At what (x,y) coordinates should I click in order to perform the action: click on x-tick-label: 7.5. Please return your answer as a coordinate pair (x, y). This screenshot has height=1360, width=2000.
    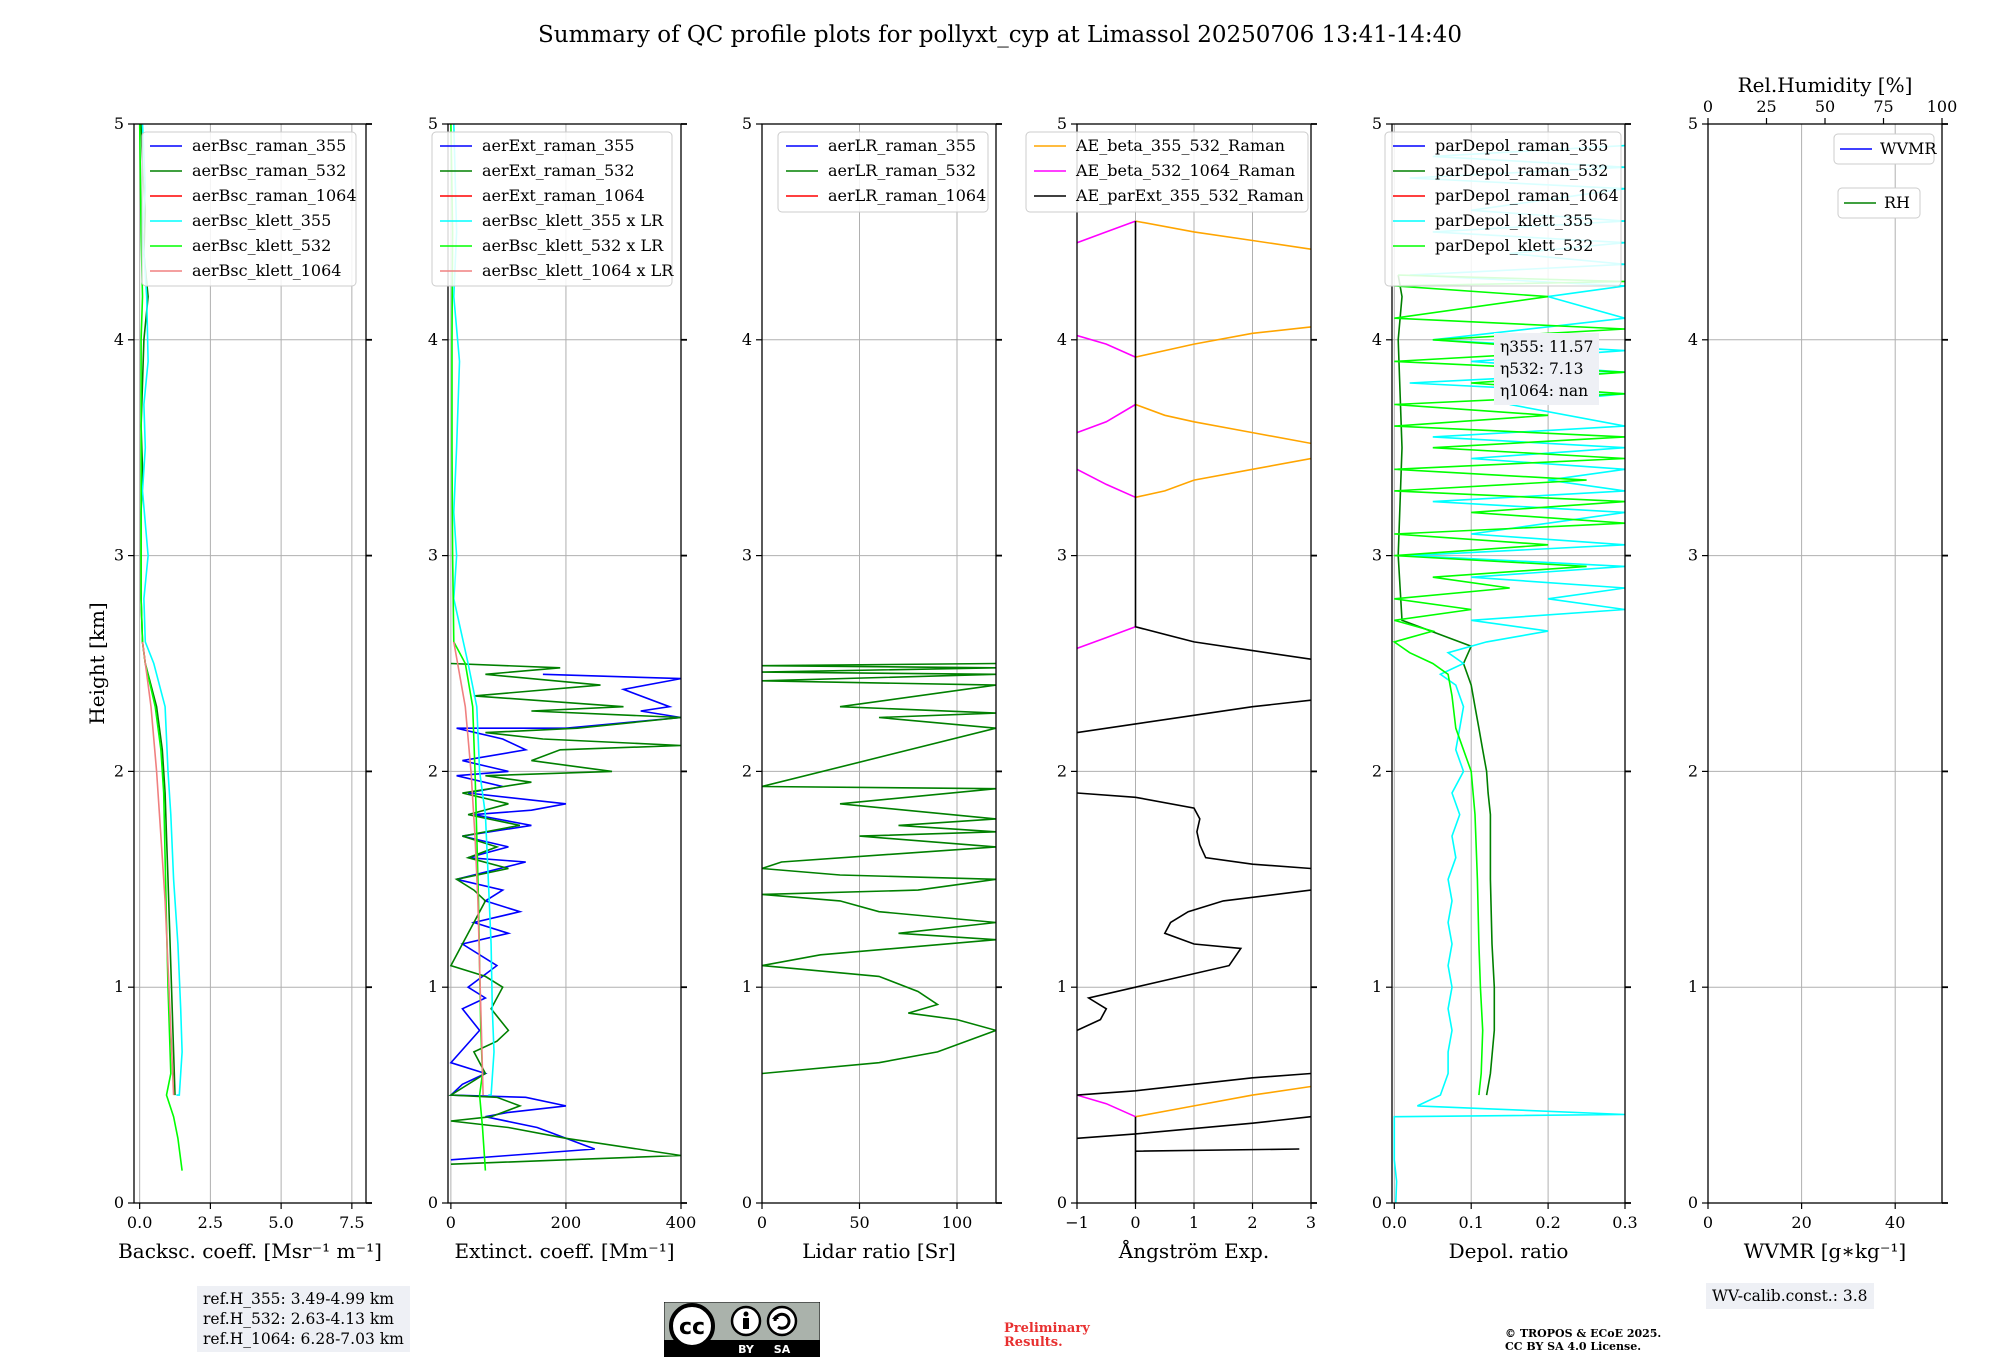
    Looking at the image, I should click on (351, 1222).